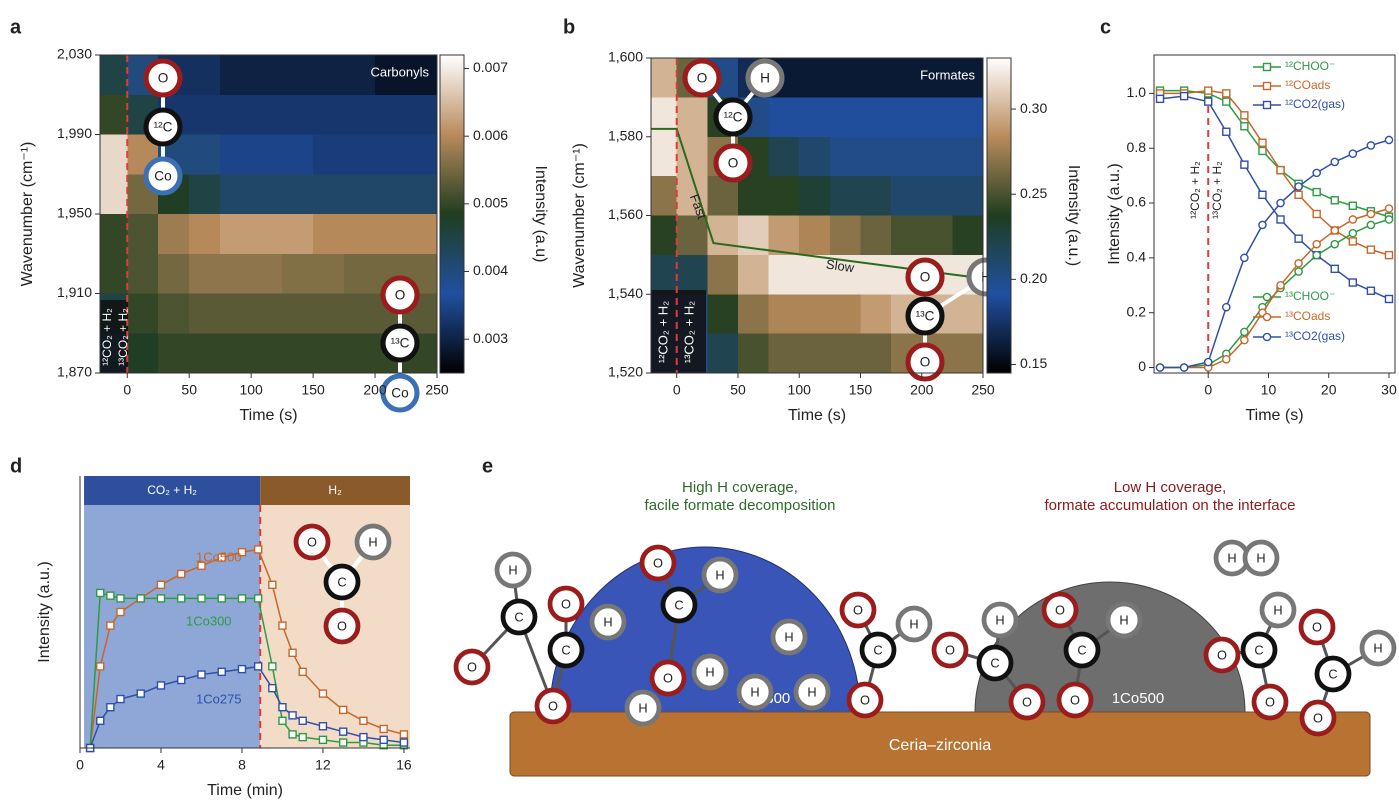 This screenshot has width=1399, height=802. I want to click on y-axis-label: Intensity (a.u.), so click(44, 611).